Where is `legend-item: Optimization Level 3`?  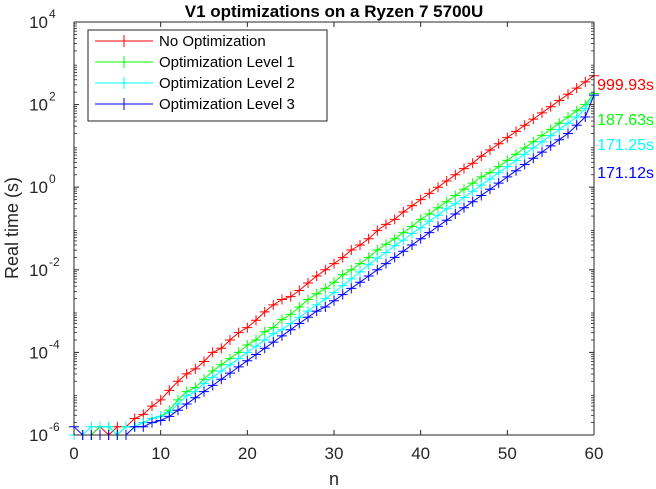 legend-item: Optimization Level 3 is located at coordinates (195, 104).